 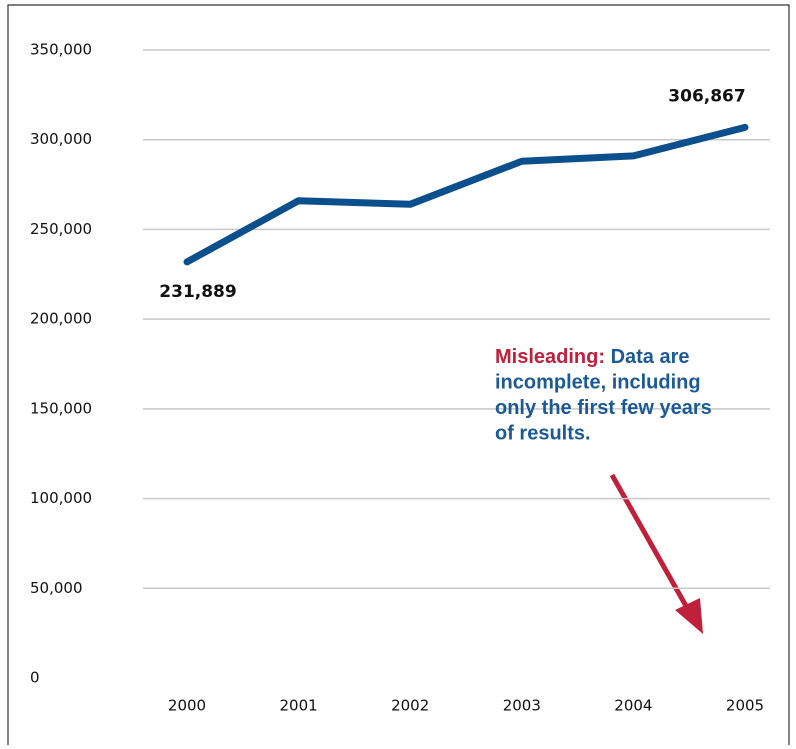 I want to click on annotation-text: incomplete, including, so click(x=598, y=383).